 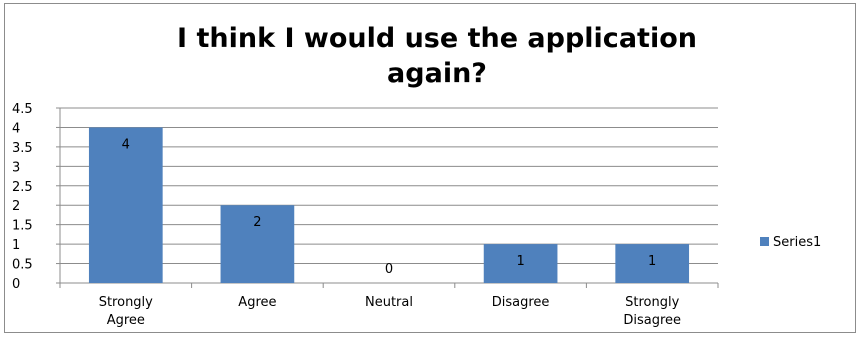 I want to click on legend-label-series1: Series1, so click(x=797, y=242).